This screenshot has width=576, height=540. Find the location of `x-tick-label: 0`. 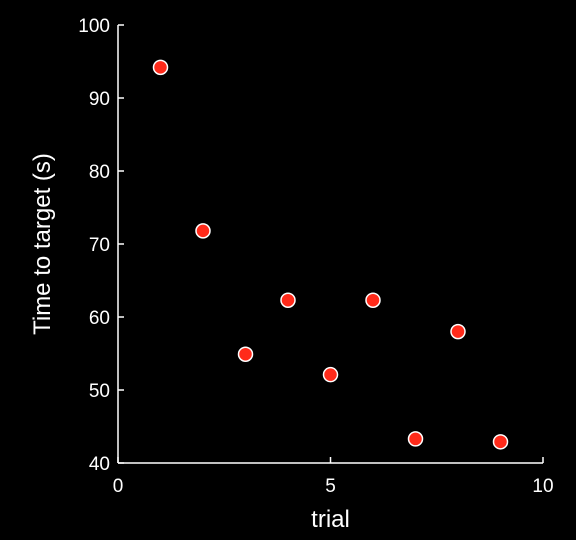

x-tick-label: 0 is located at coordinates (118, 486).